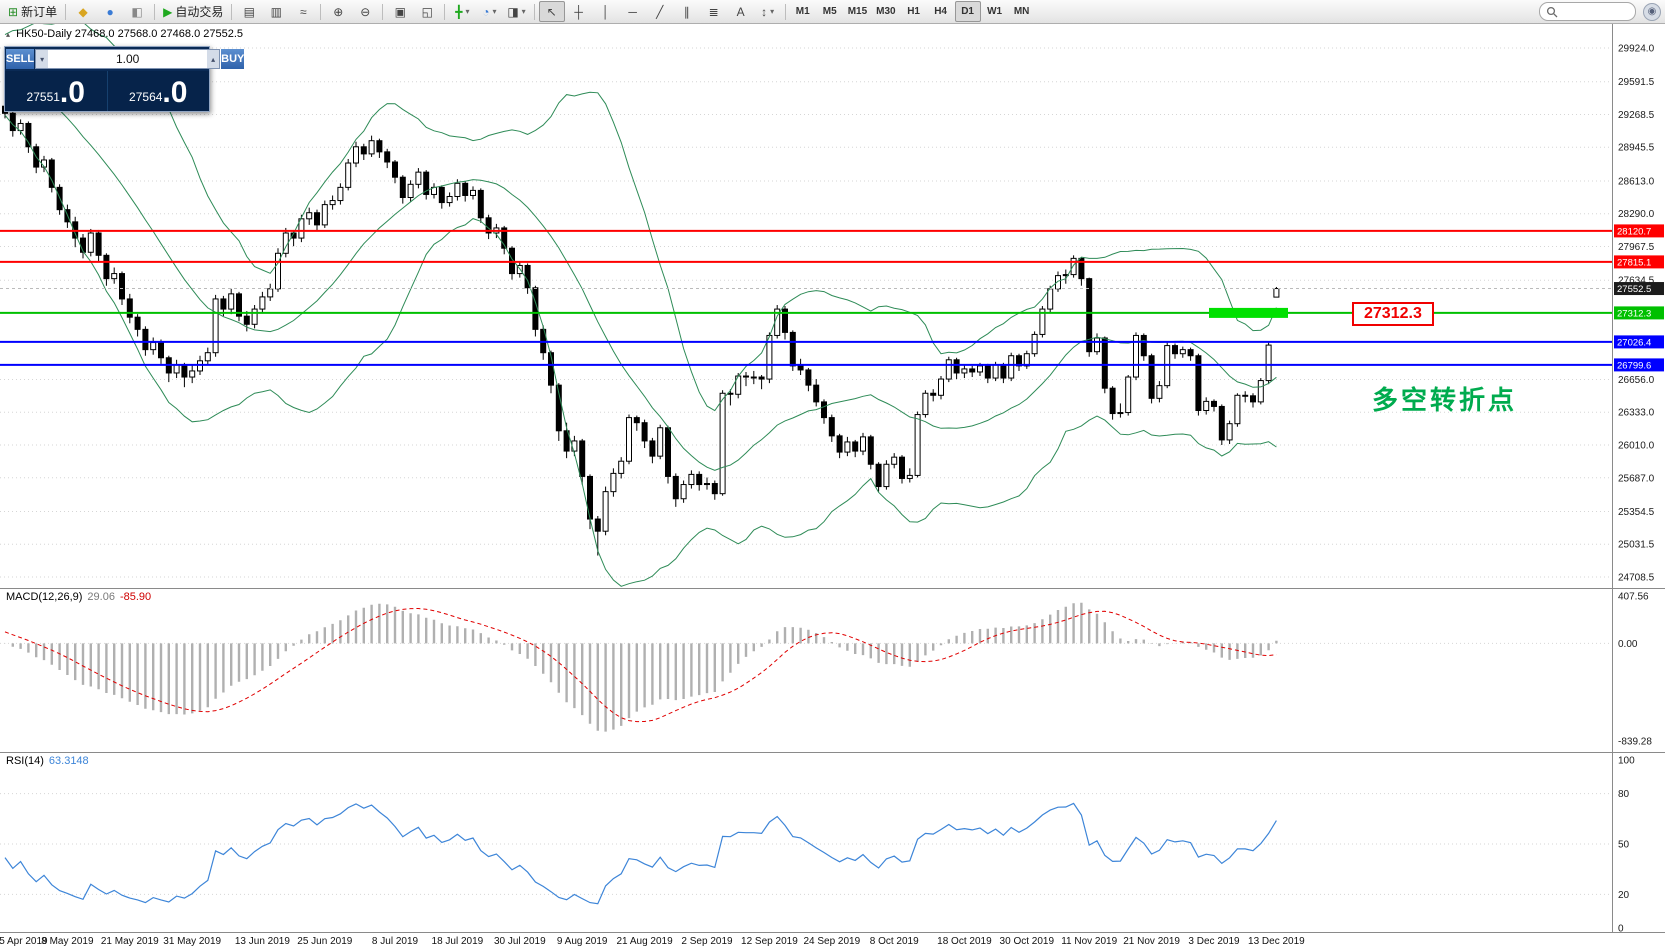 The width and height of the screenshot is (1665, 947). I want to click on new-order-button-label: 新订单, so click(39, 12).